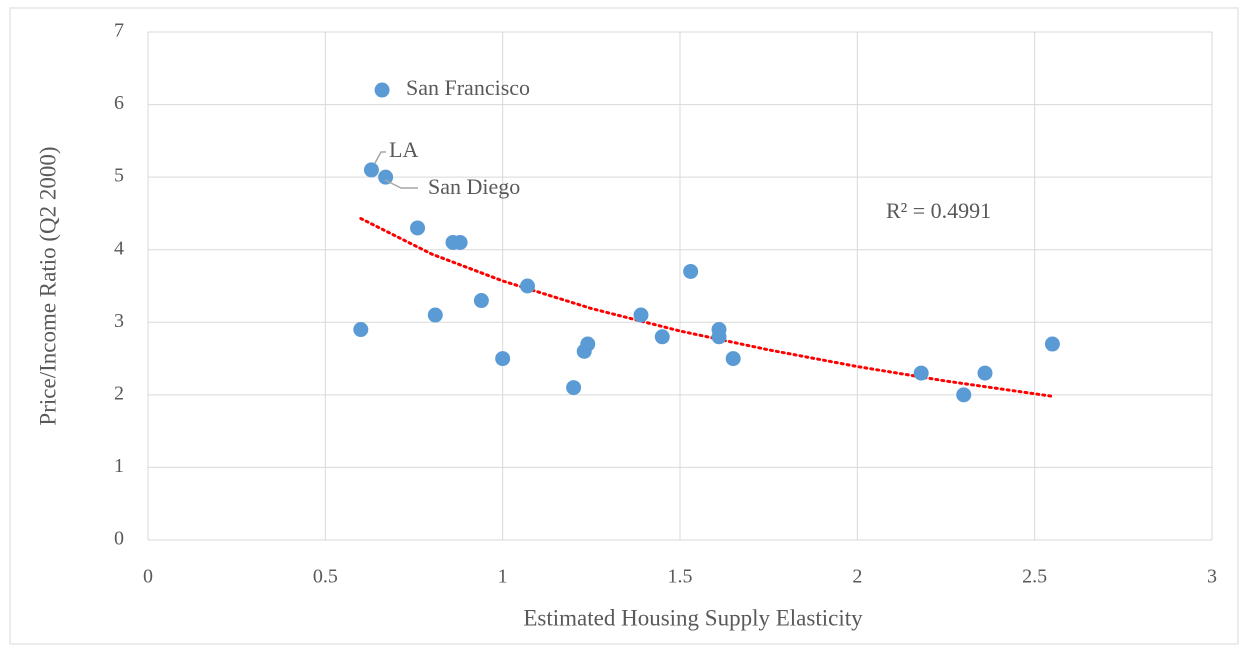  I want to click on y-tick-label: 5, so click(119, 176).